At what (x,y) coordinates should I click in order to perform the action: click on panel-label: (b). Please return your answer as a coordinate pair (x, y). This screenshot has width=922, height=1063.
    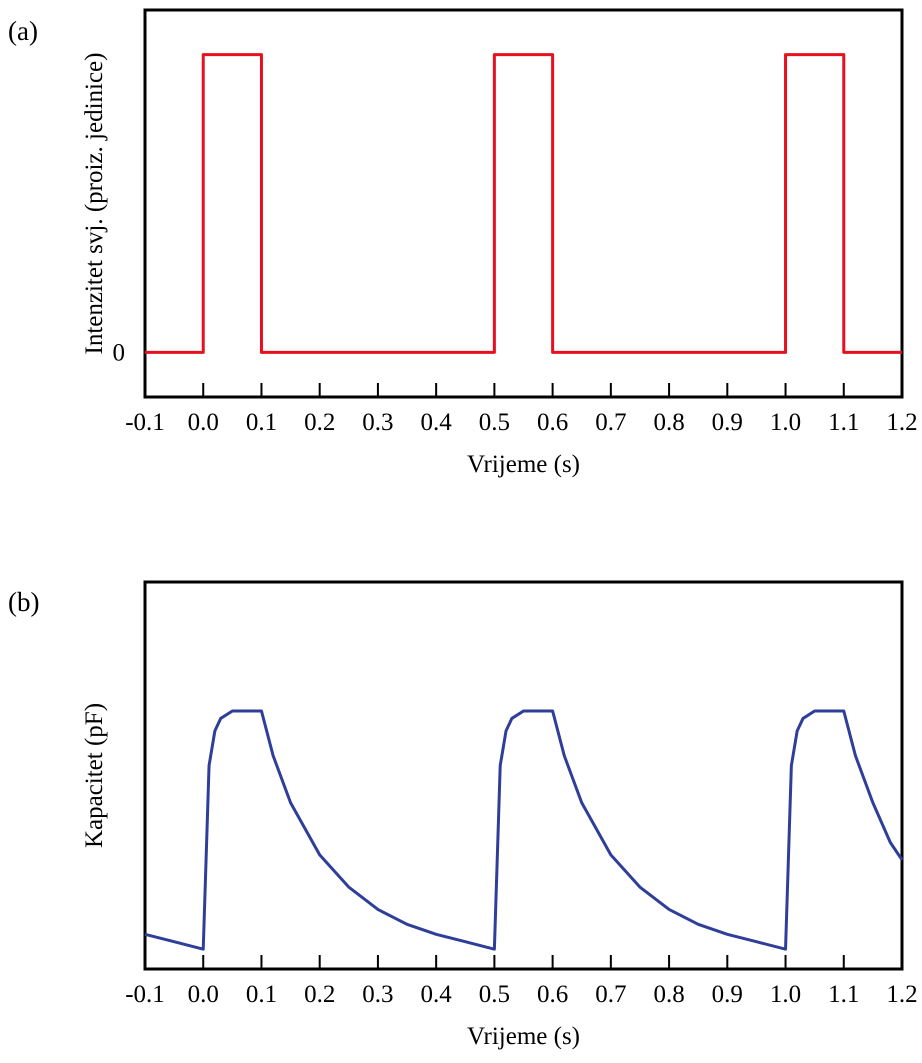
    Looking at the image, I should click on (23, 602).